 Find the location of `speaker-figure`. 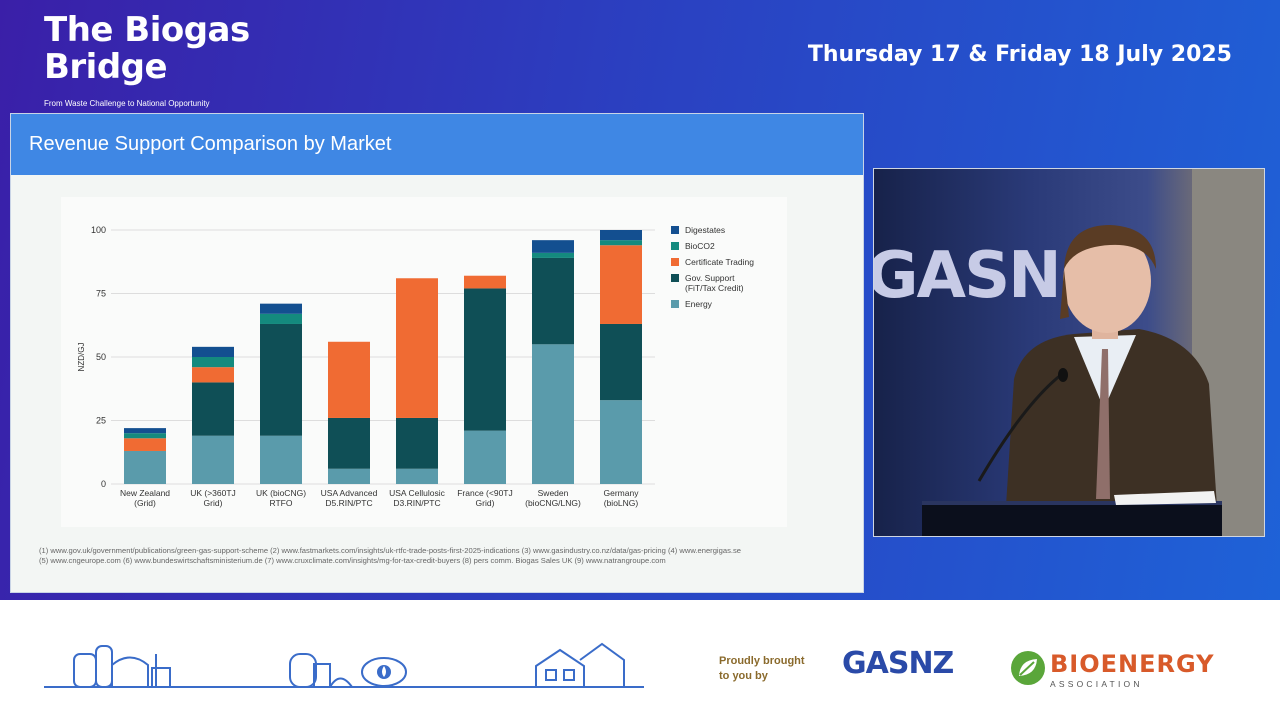

speaker-figure is located at coordinates (1072, 380).